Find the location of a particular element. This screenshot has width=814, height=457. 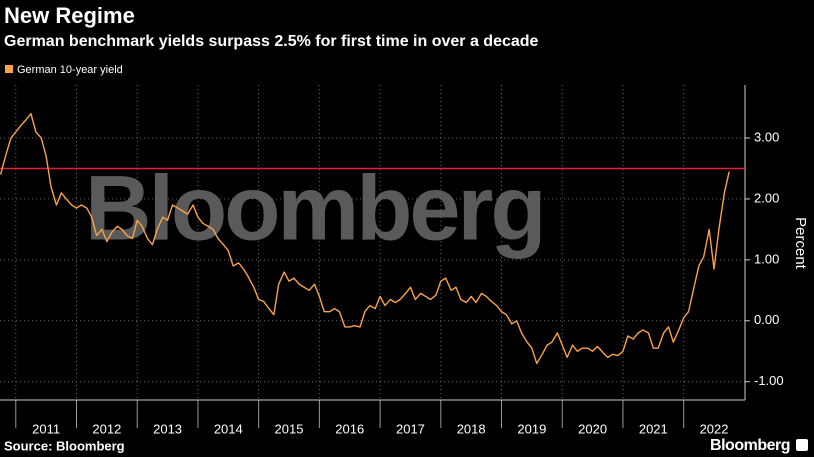

y-tick-label: 1.00 is located at coordinates (766, 258).